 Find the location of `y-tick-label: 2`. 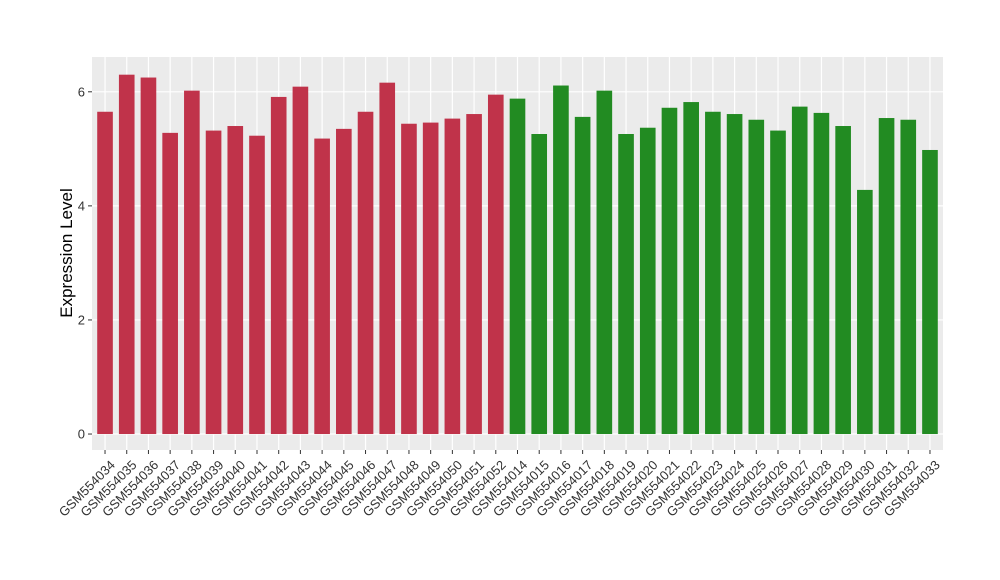

y-tick-label: 2 is located at coordinates (81, 319).